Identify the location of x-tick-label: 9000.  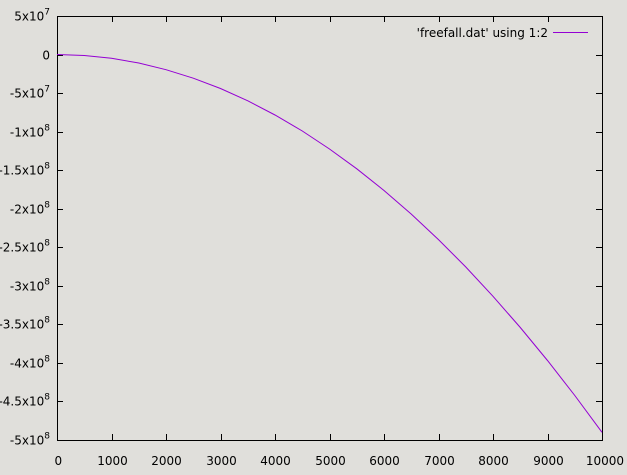
(548, 461).